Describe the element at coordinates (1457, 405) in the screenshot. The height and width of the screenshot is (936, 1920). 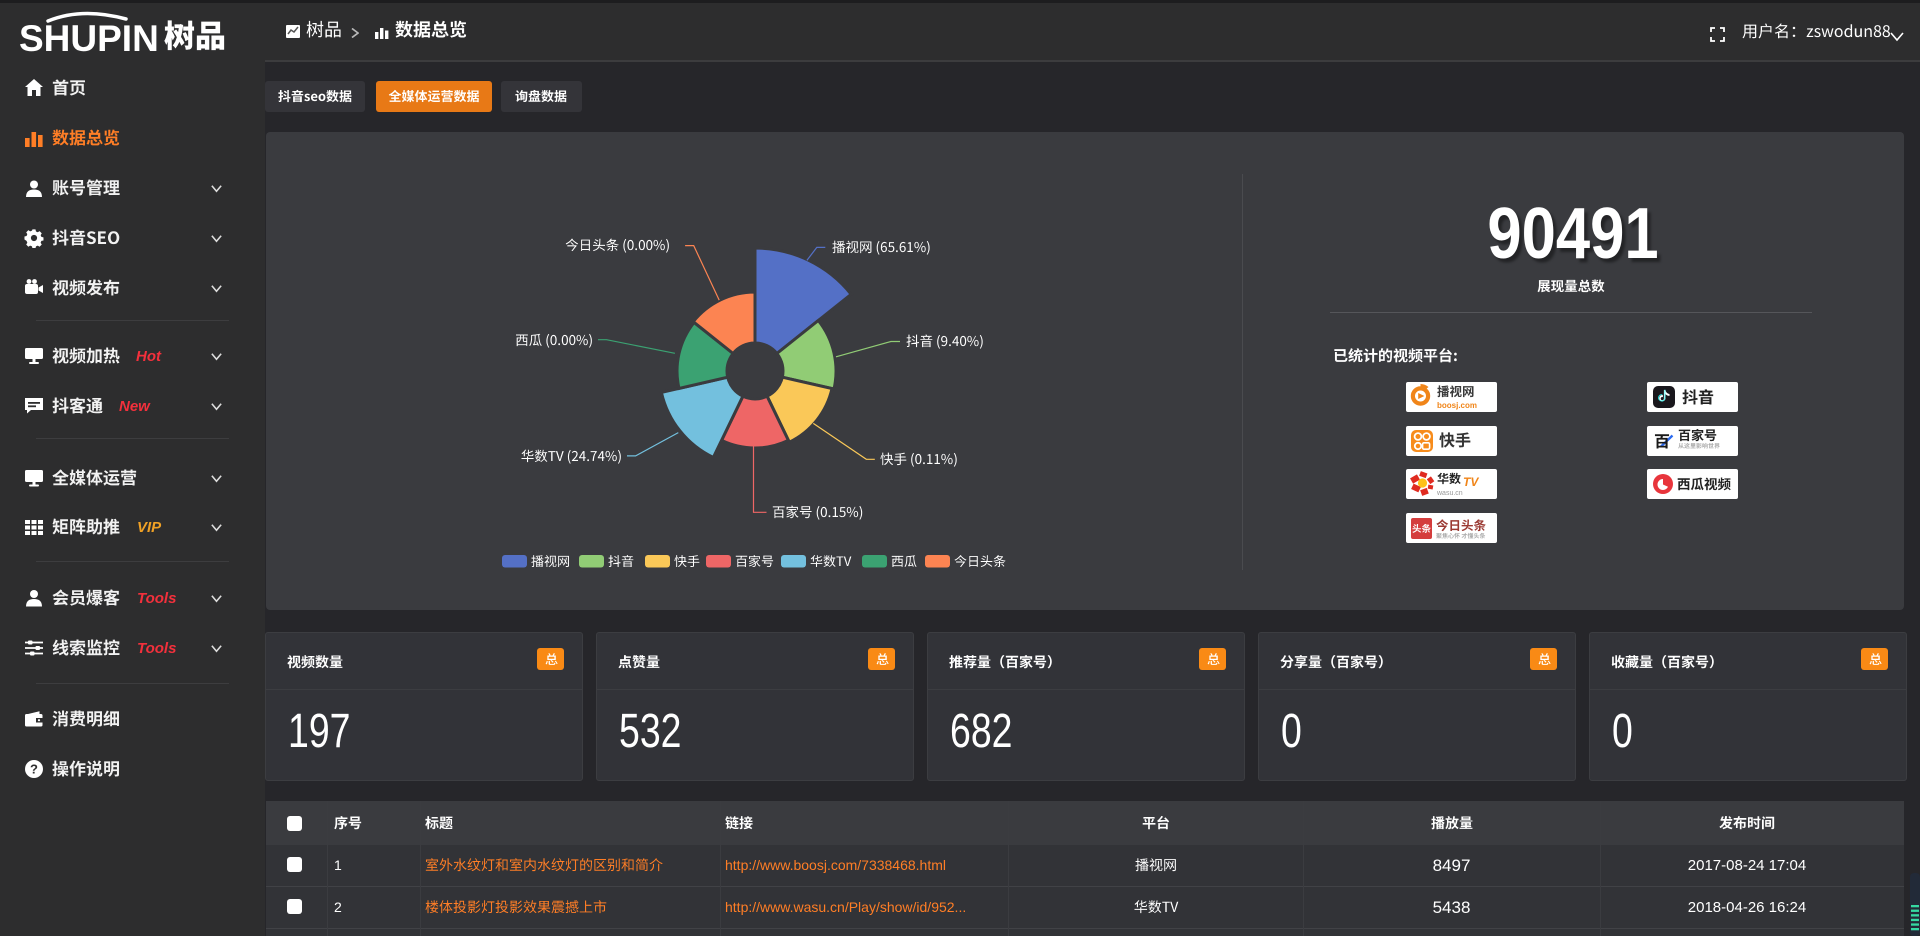
I see `svg-text: boosj.com` at that location.